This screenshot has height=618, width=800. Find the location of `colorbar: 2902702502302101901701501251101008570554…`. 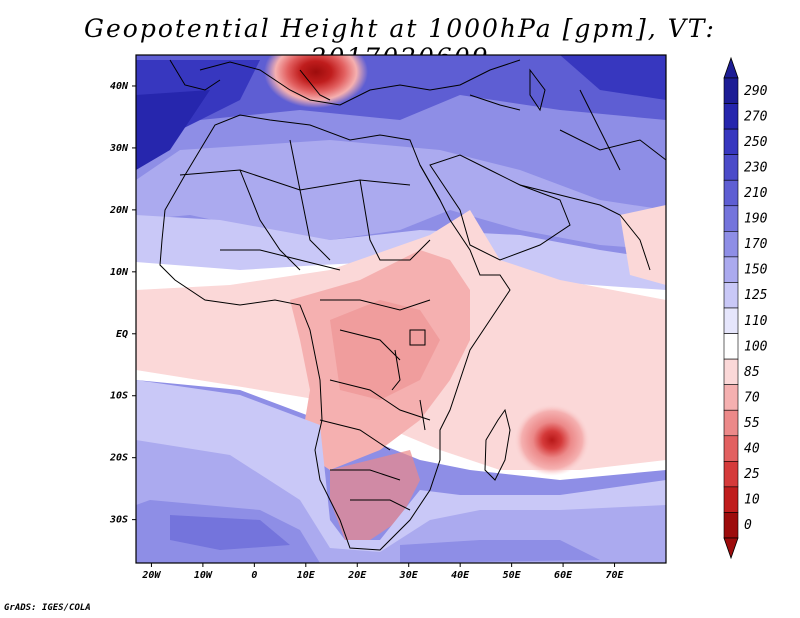

colorbar: 2902702502302101901701501251101008570554… is located at coordinates (745, 308).